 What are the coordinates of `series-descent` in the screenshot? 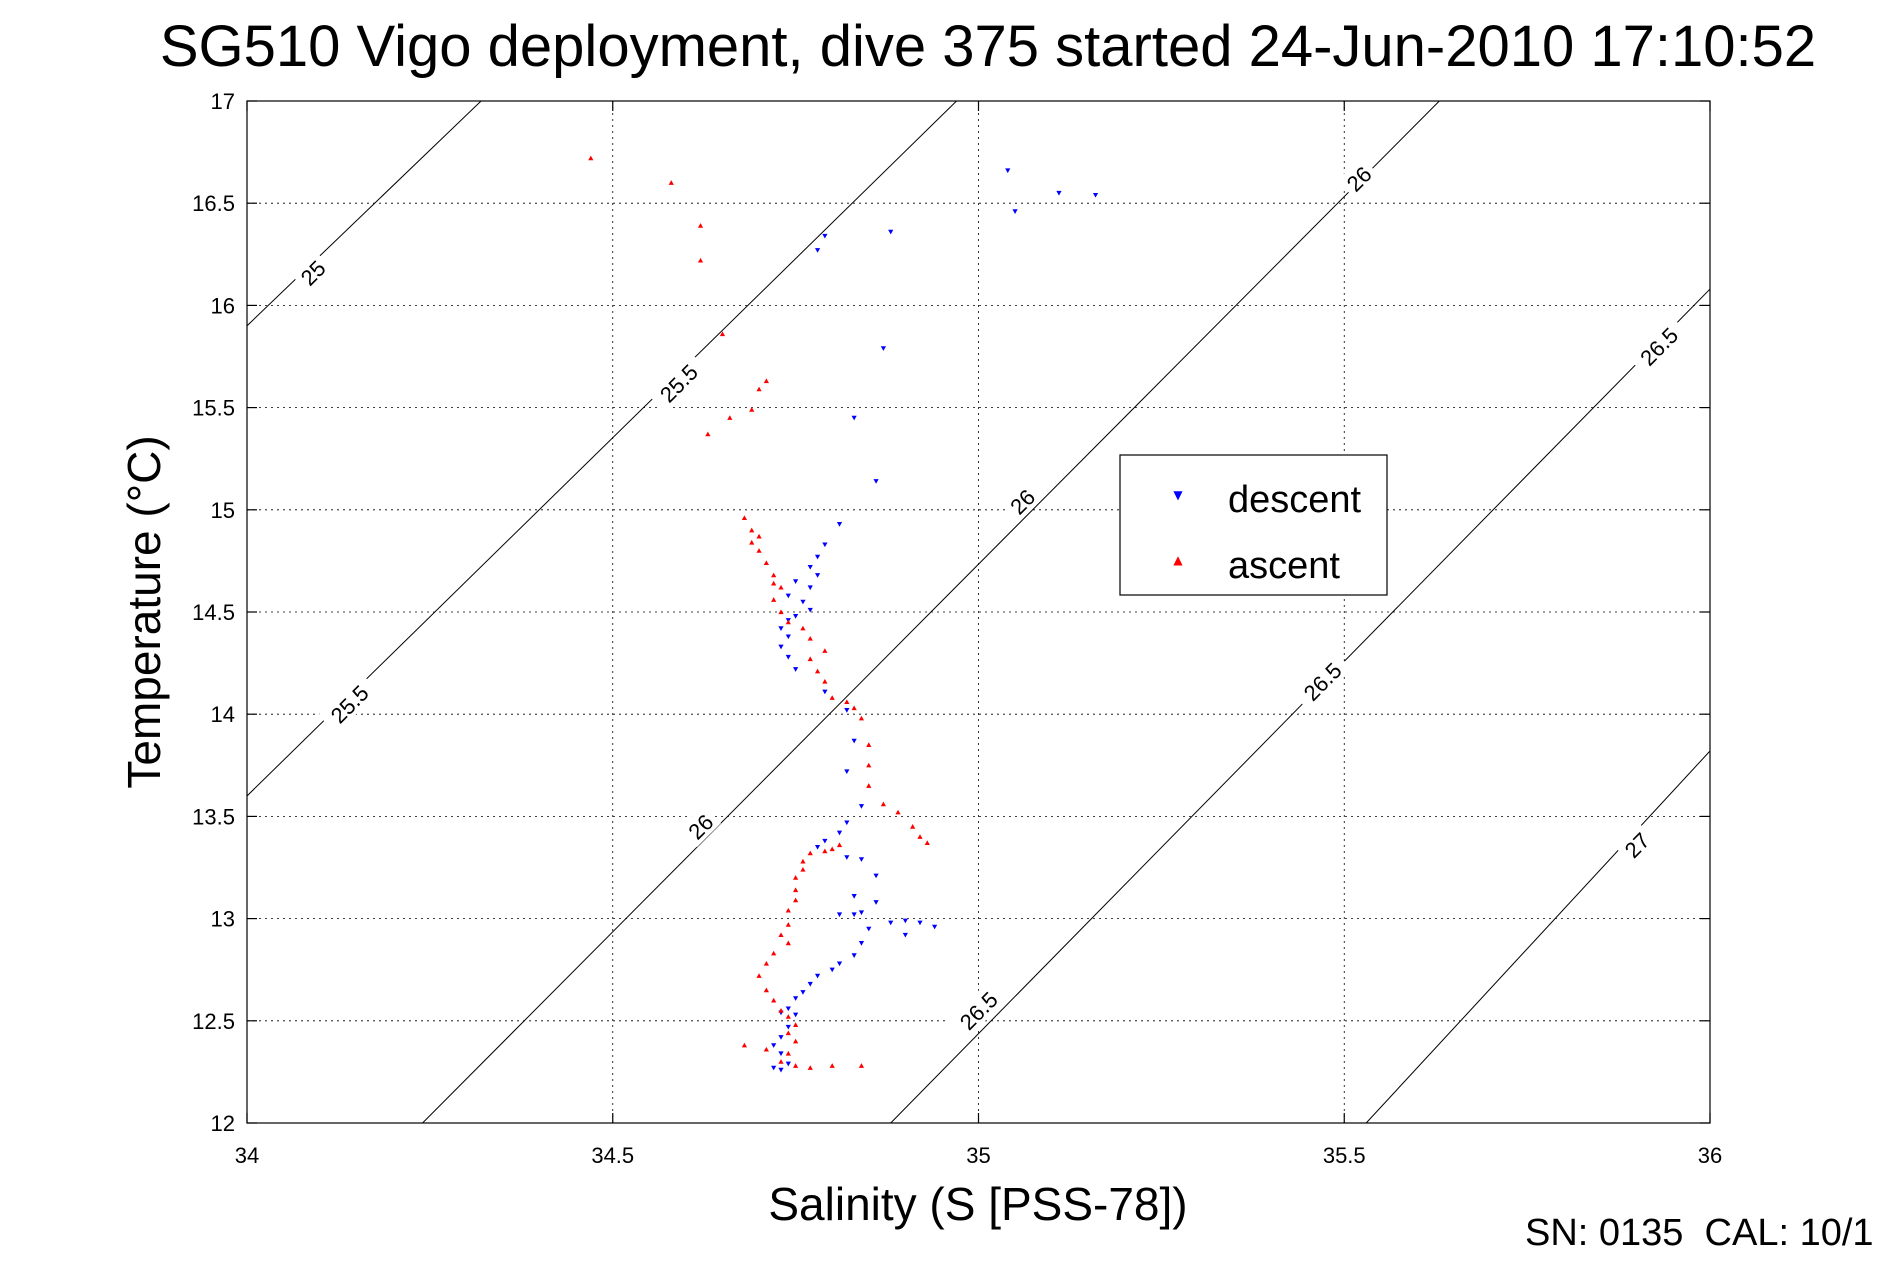 It's located at (935, 620).